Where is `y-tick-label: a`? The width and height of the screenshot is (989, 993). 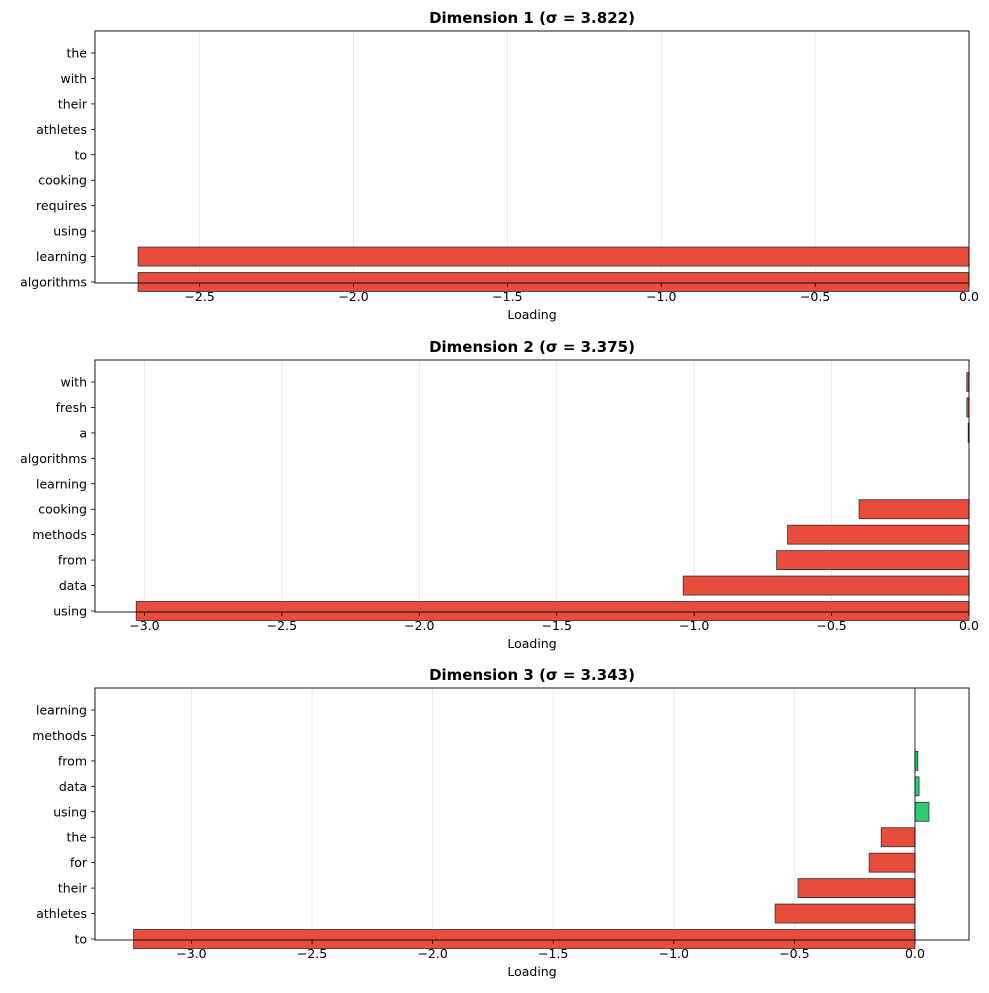 y-tick-label: a is located at coordinates (83, 432).